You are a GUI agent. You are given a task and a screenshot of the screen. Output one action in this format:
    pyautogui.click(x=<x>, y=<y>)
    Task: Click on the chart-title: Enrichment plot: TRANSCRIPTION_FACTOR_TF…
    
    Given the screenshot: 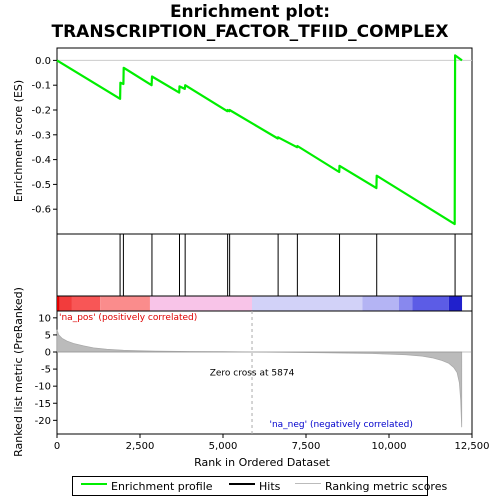 What is the action you would take?
    pyautogui.click(x=250, y=22)
    